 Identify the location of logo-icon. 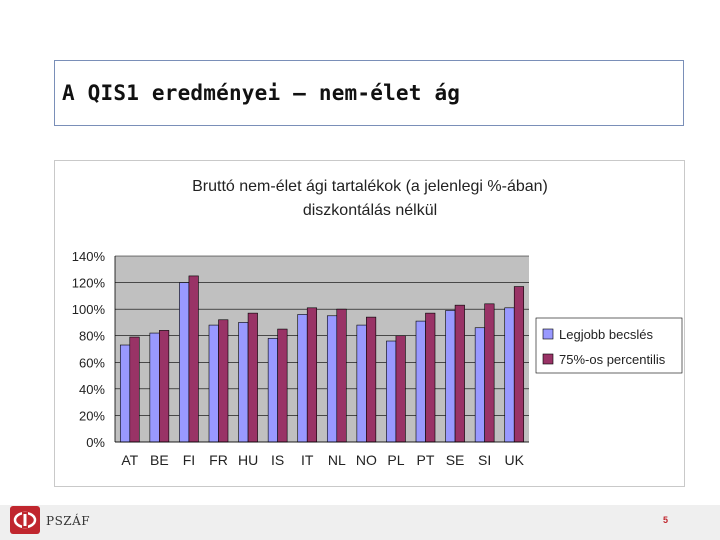
(25, 520).